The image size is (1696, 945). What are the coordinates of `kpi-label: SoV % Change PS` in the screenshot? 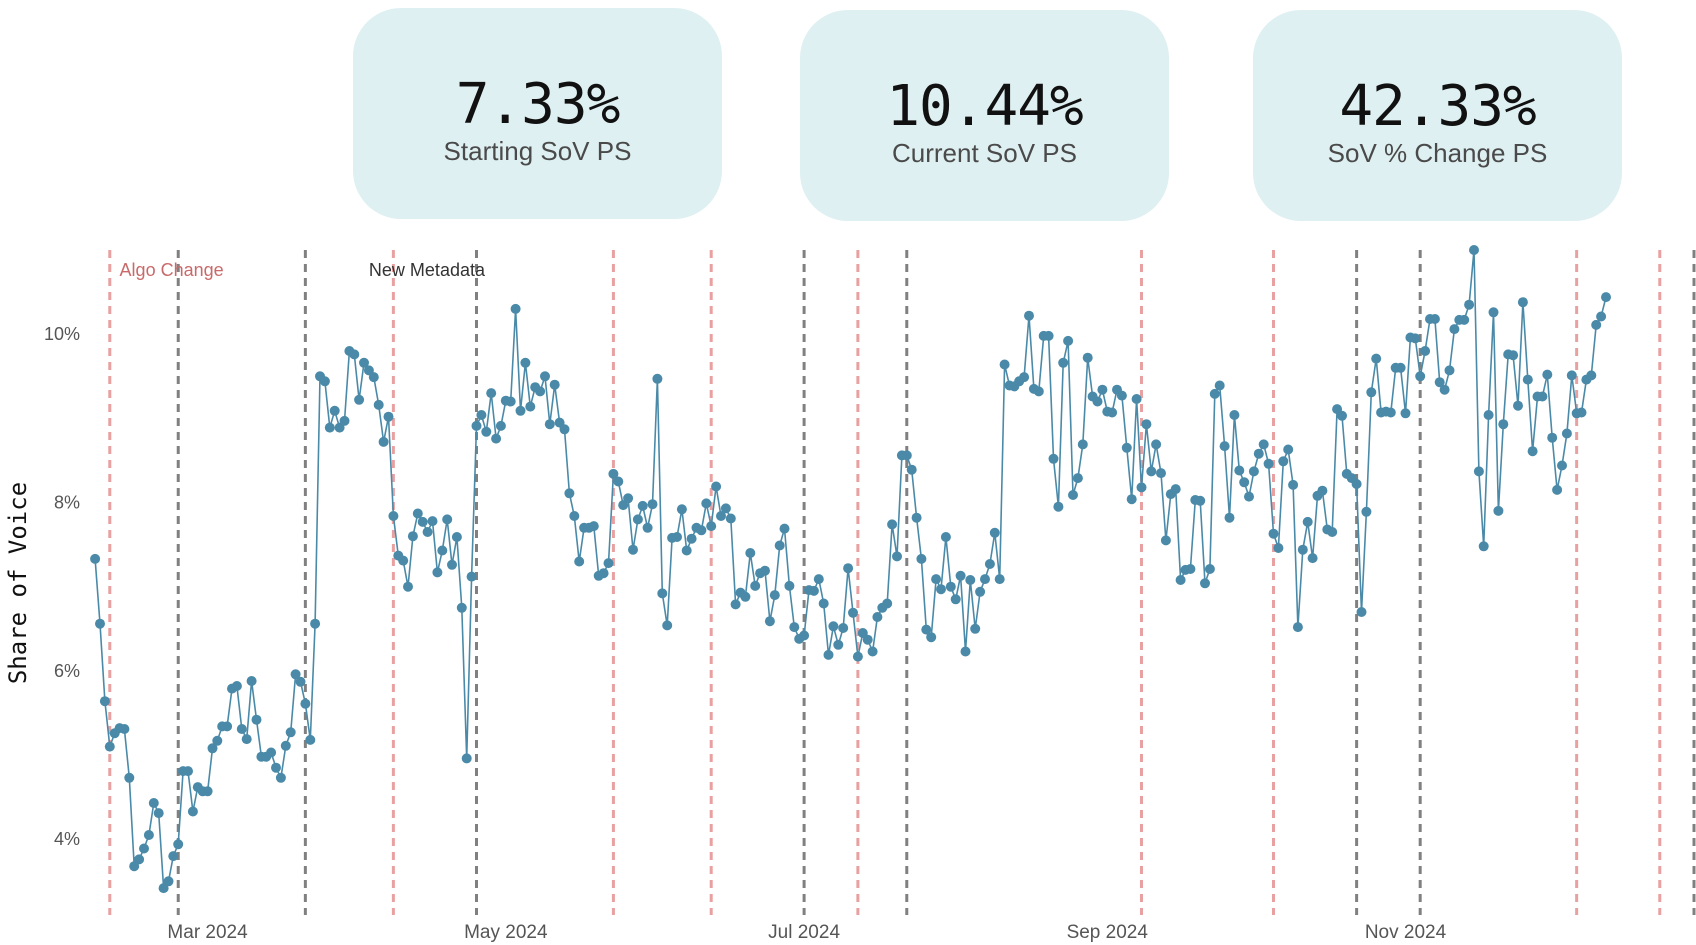 It's located at (1437, 153).